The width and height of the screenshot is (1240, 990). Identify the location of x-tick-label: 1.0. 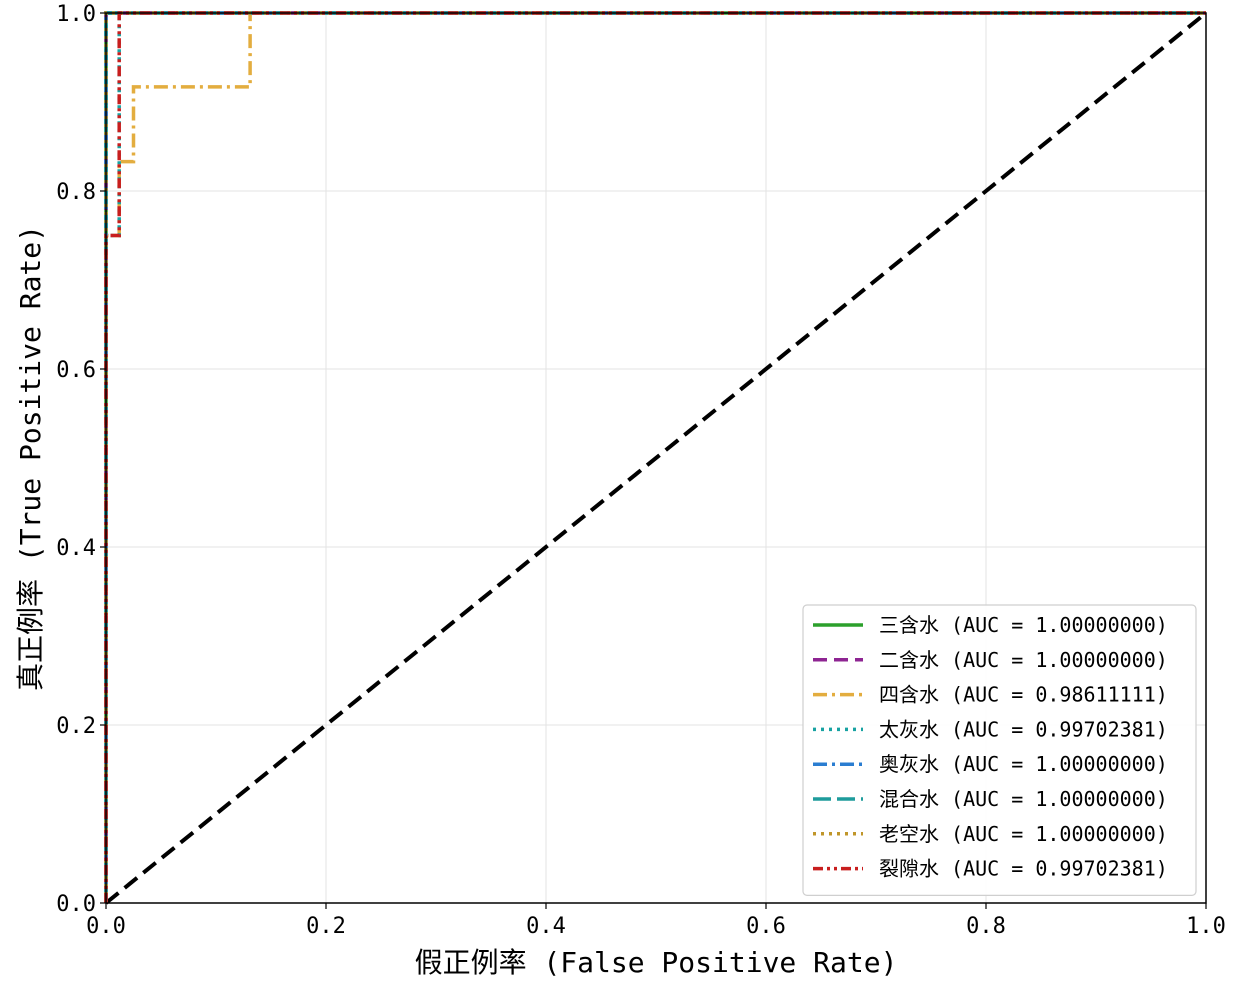
(1206, 926).